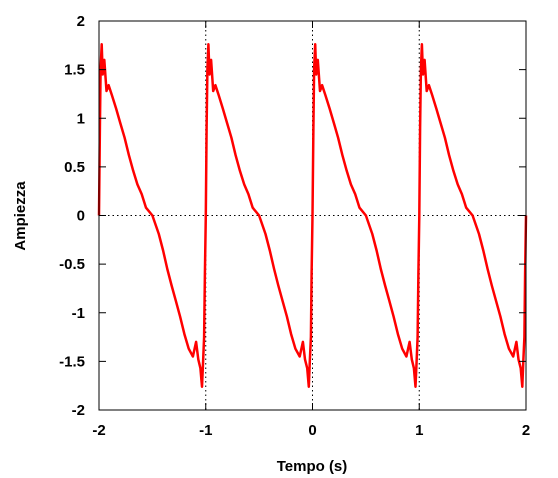  Describe the element at coordinates (78, 313) in the screenshot. I see `y-tick-label: -1` at that location.